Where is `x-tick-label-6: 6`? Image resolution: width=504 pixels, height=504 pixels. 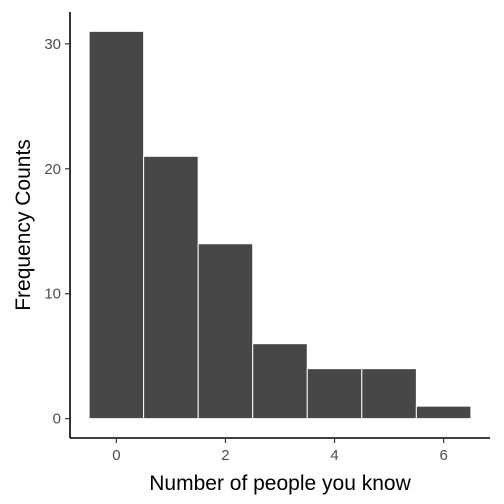
x-tick-label-6: 6 is located at coordinates (443, 455).